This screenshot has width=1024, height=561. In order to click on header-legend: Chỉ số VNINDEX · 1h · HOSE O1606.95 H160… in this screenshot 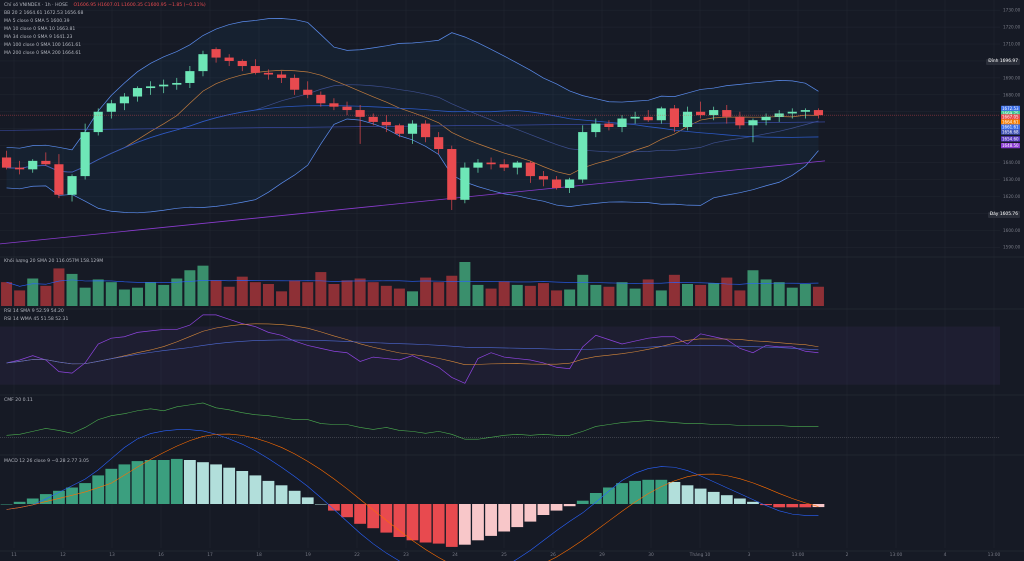, I will do `click(107, 6)`.